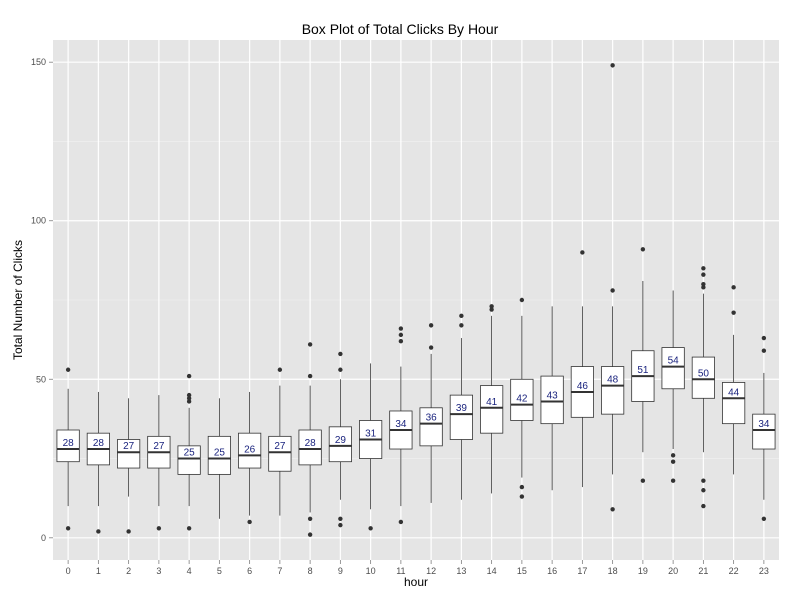  What do you see at coordinates (492, 571) in the screenshot?
I see `x-tick-label: 14` at bounding box center [492, 571].